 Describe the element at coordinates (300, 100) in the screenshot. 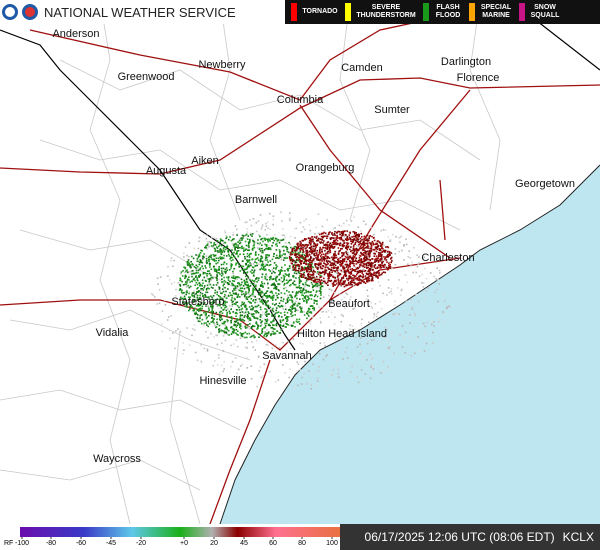

I see `city-label: Columbia` at that location.